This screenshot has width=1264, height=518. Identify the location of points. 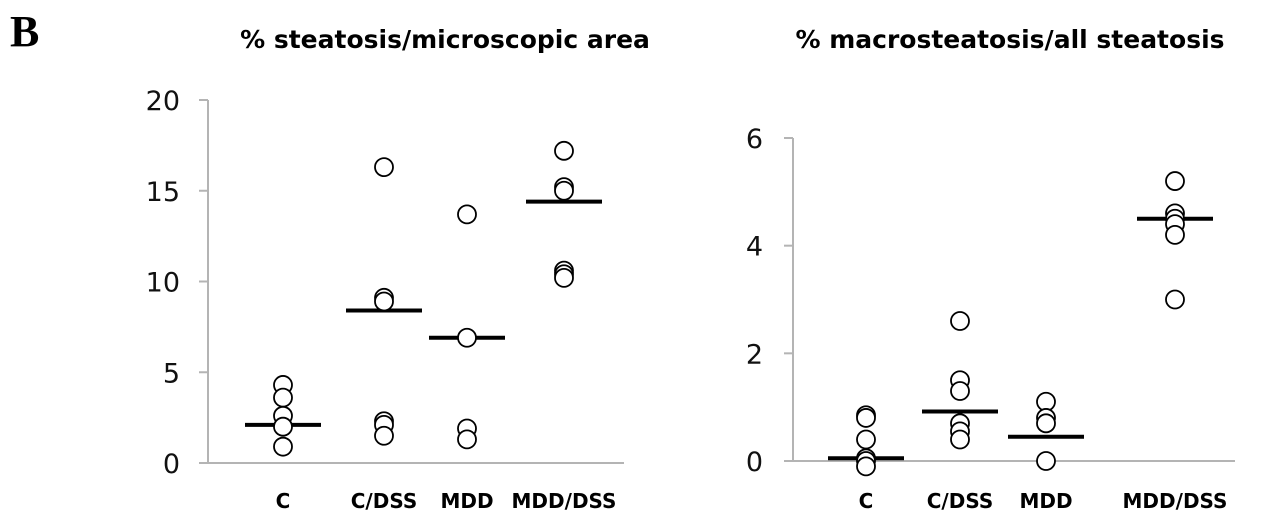
(423, 298).